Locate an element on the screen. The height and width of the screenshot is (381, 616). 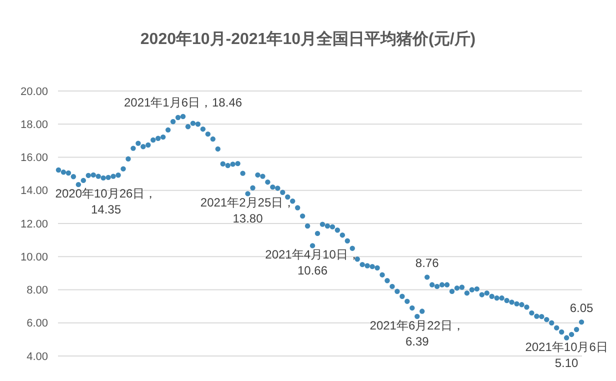
annotation: 2021年6月22日， 6.39 is located at coordinates (417, 333).